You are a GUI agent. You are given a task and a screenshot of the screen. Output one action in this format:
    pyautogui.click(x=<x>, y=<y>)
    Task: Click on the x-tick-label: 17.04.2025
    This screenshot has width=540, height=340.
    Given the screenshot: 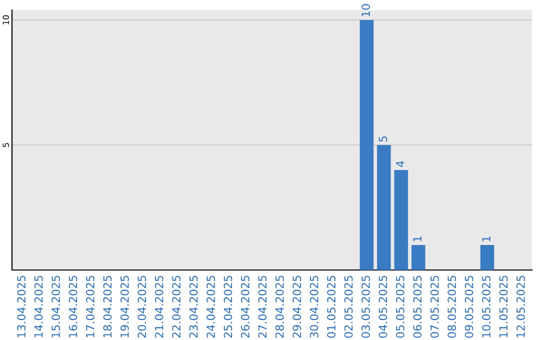 What is the action you would take?
    pyautogui.click(x=90, y=307)
    